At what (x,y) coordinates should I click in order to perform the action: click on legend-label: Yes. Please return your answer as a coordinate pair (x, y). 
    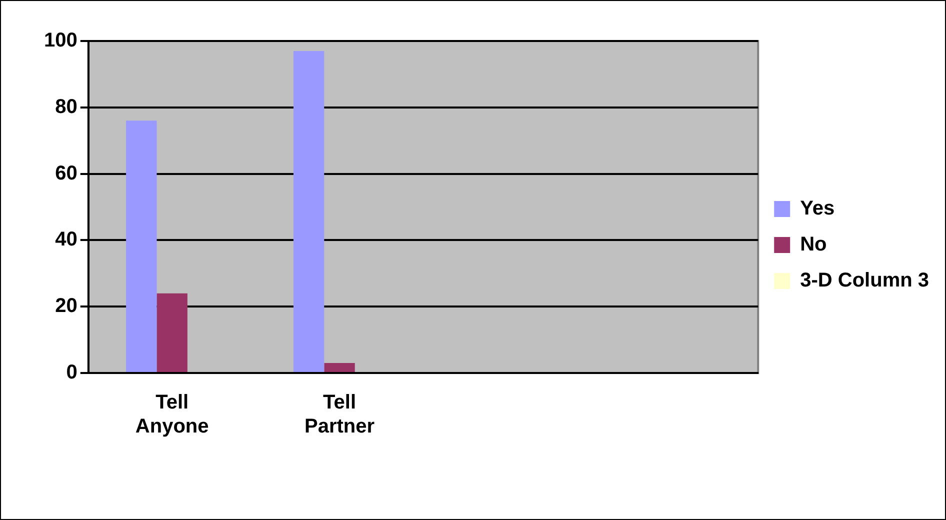
    Looking at the image, I should click on (817, 209).